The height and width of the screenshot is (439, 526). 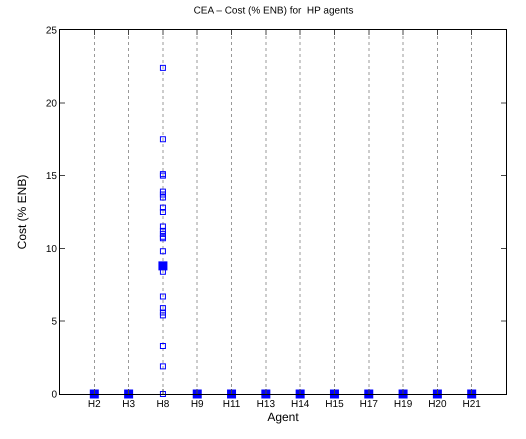 I want to click on y-tick-label: 0, so click(x=54, y=395).